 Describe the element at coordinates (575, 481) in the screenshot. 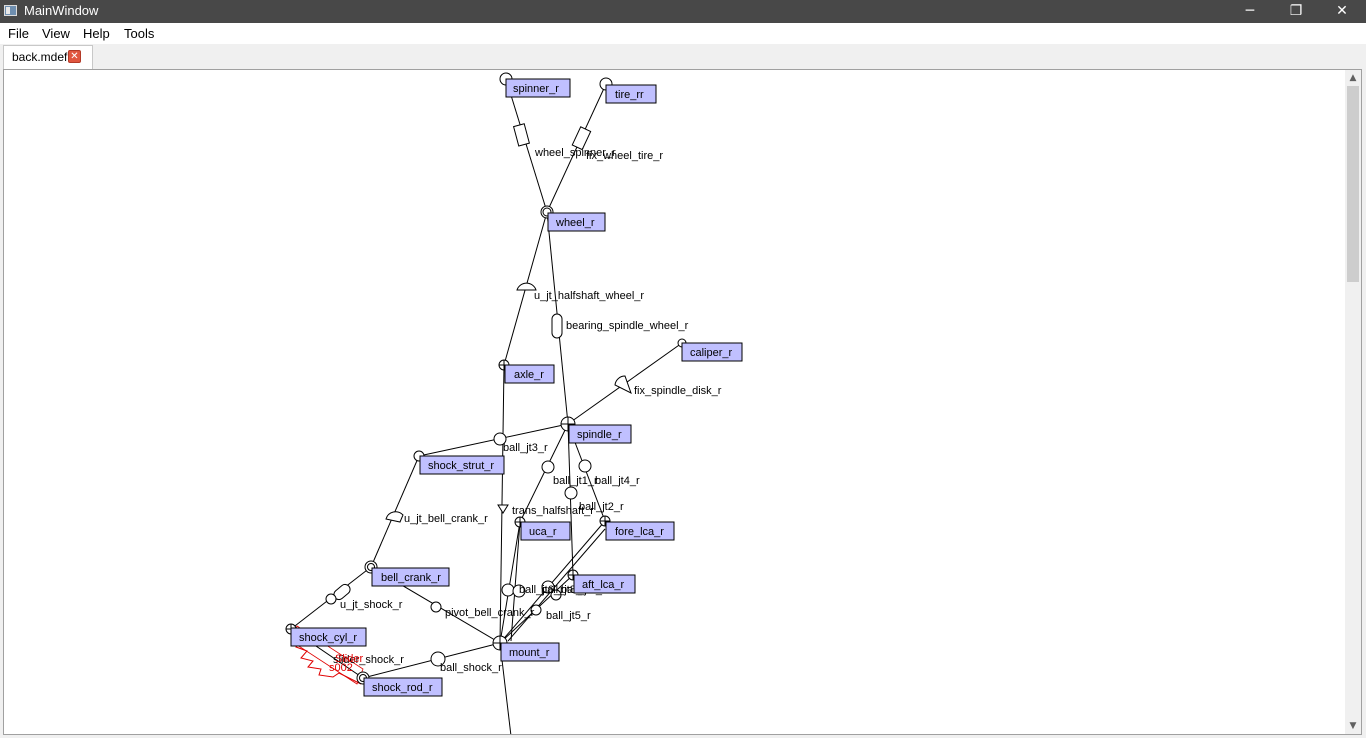

I see `joint-label-ball-jt1: ball_jt1_r` at that location.